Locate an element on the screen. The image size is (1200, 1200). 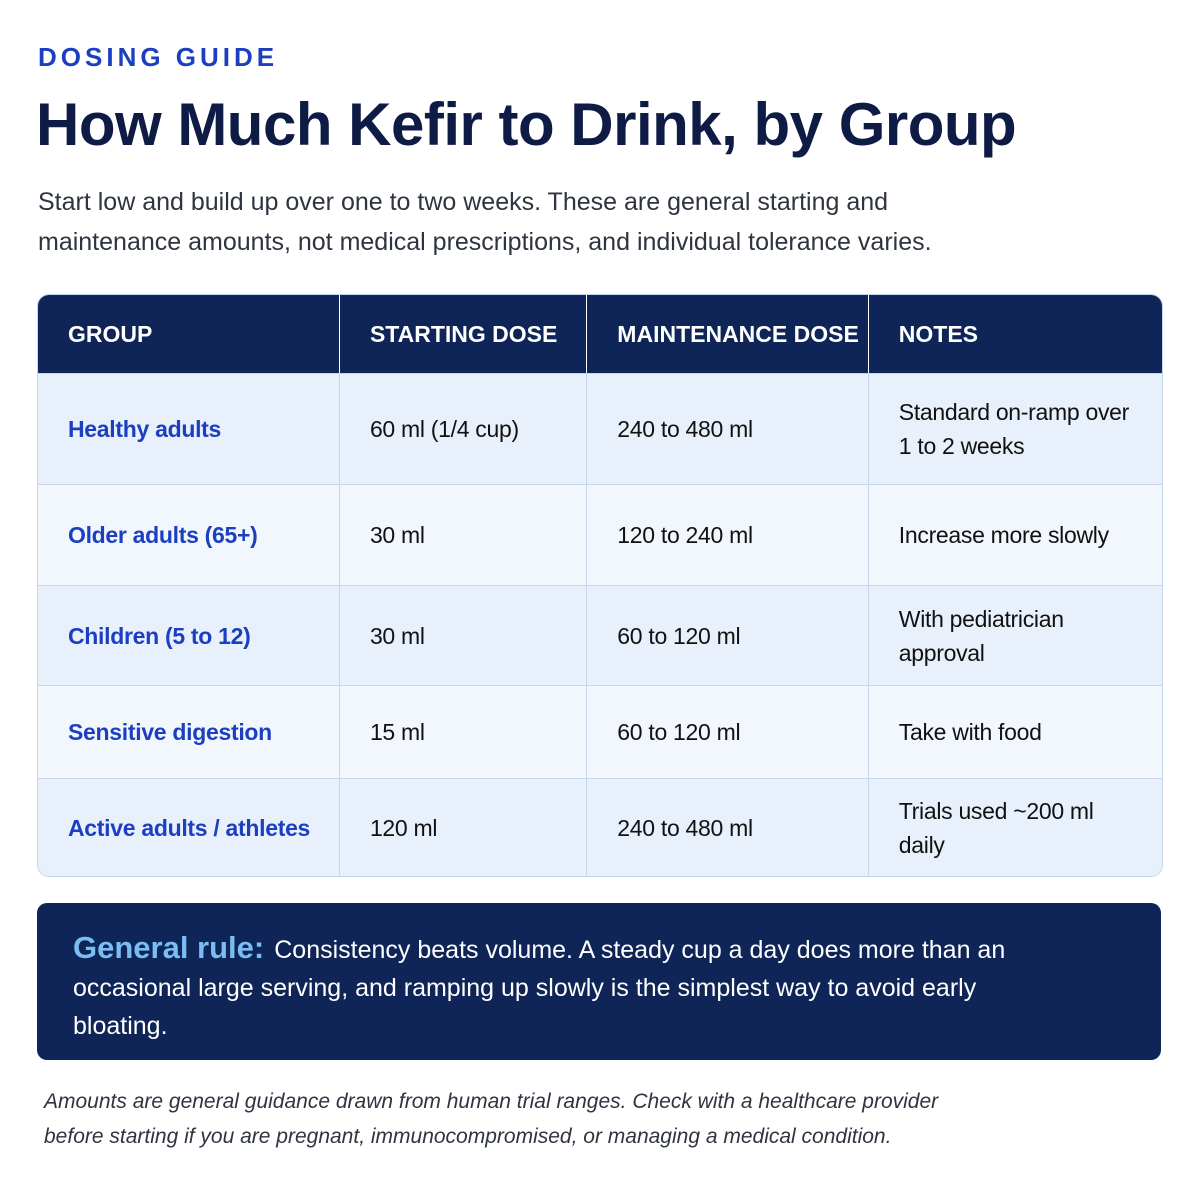
table-cell: With pediatrician approval is located at coordinates (1015, 635).